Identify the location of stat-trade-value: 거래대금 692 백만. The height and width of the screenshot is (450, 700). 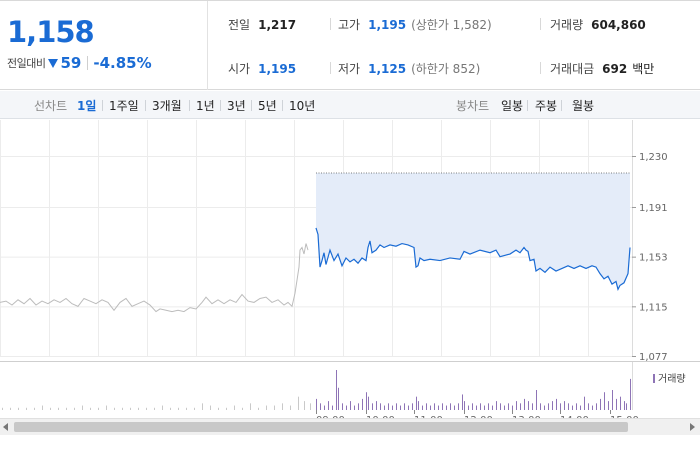
(602, 68).